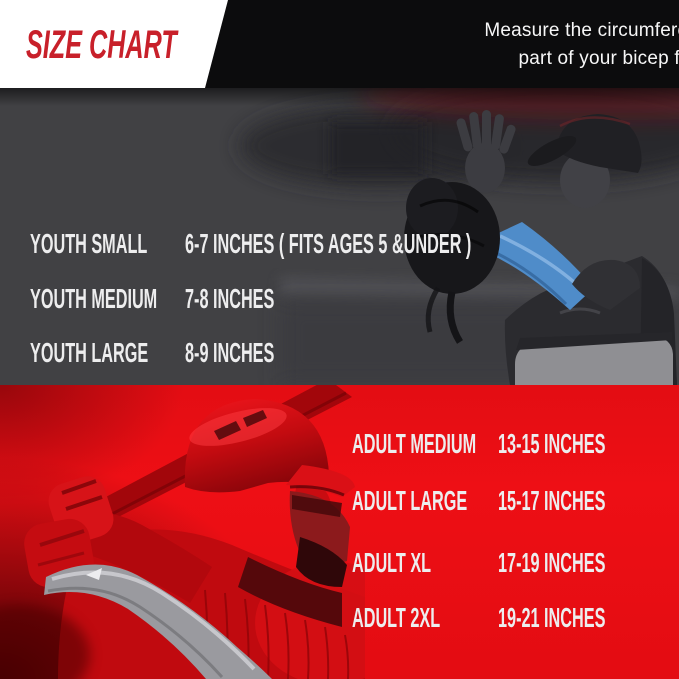 The height and width of the screenshot is (679, 679). Describe the element at coordinates (552, 562) in the screenshot. I see `size-range: 17-19 INCHES` at that location.